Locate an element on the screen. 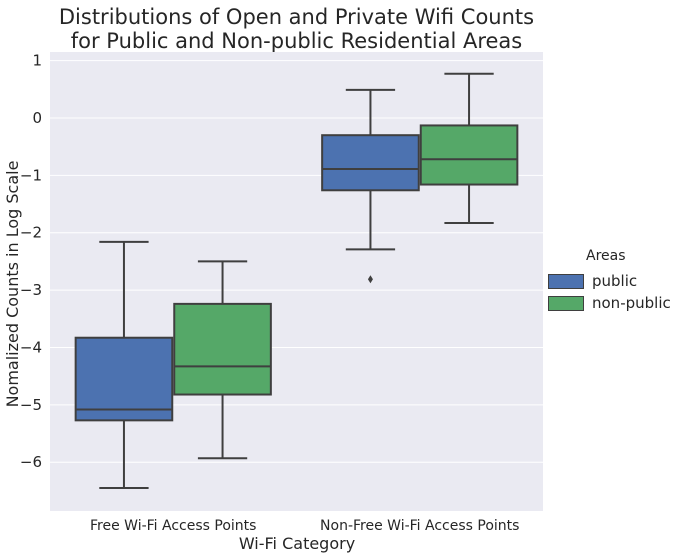 The image size is (673, 559). outlier-point is located at coordinates (370, 279).